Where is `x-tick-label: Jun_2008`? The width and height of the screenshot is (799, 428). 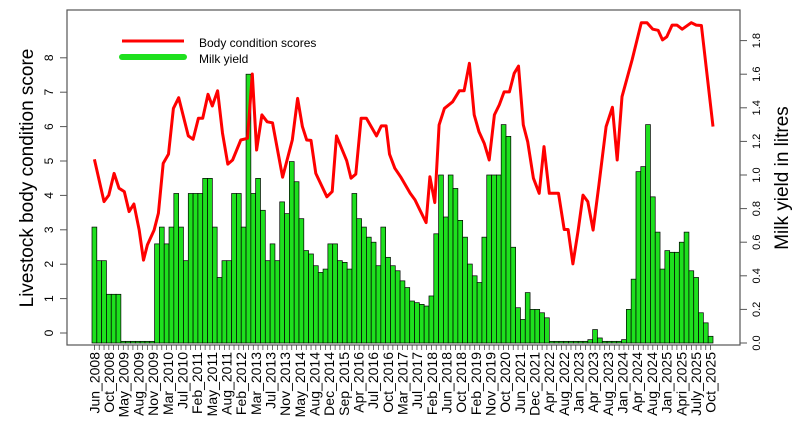
x-tick-label: Jun_2008 is located at coordinates (94, 383).